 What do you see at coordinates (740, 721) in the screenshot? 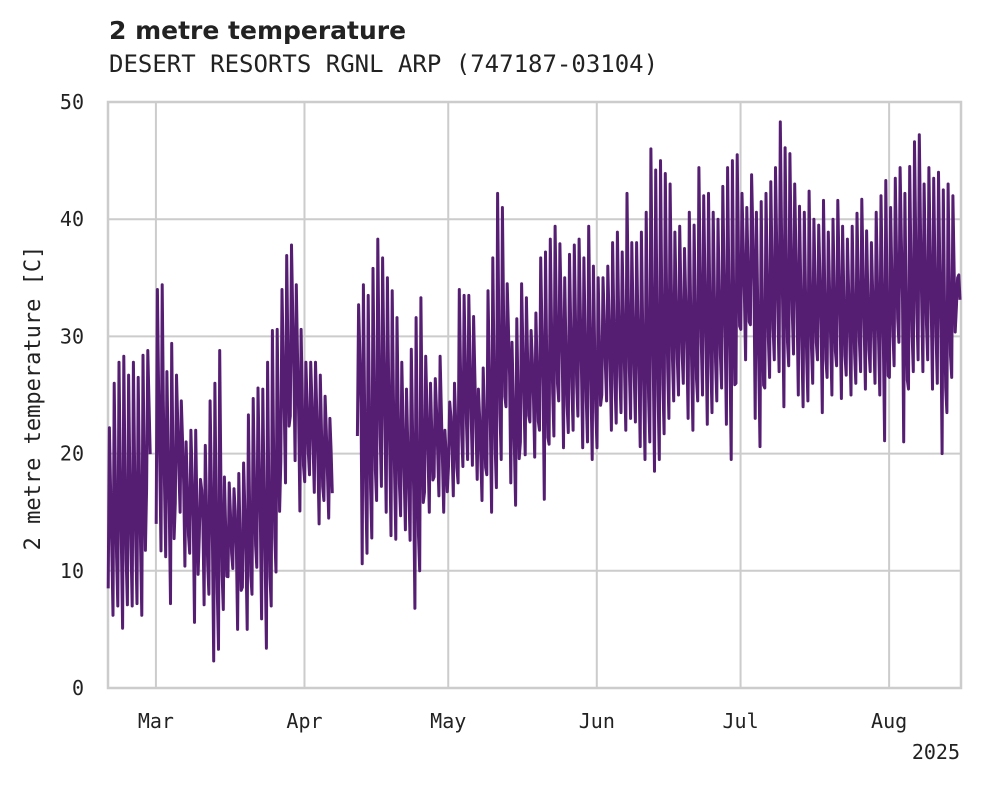
I see `x-tick-label: Jul` at bounding box center [740, 721].